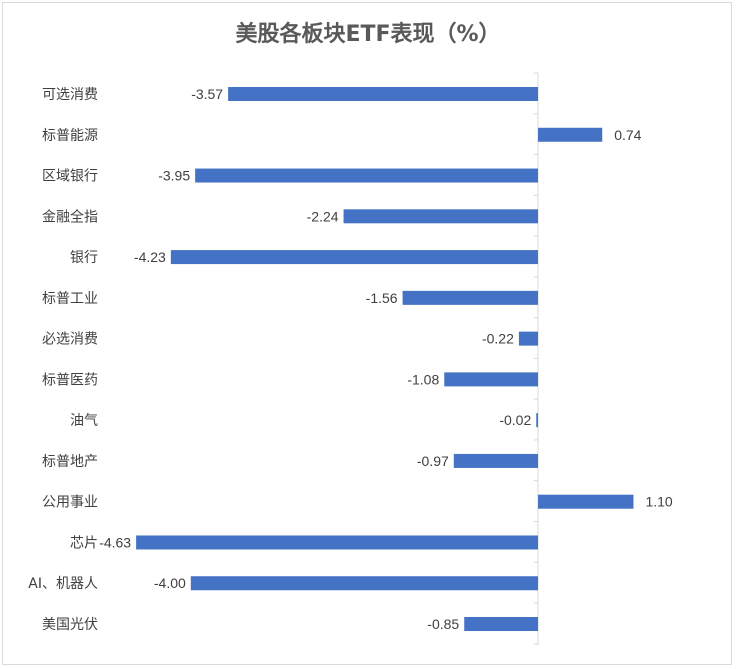 This screenshot has height=669, width=736. Describe the element at coordinates (70, 95) in the screenshot. I see `category-label: 可选消费` at that location.